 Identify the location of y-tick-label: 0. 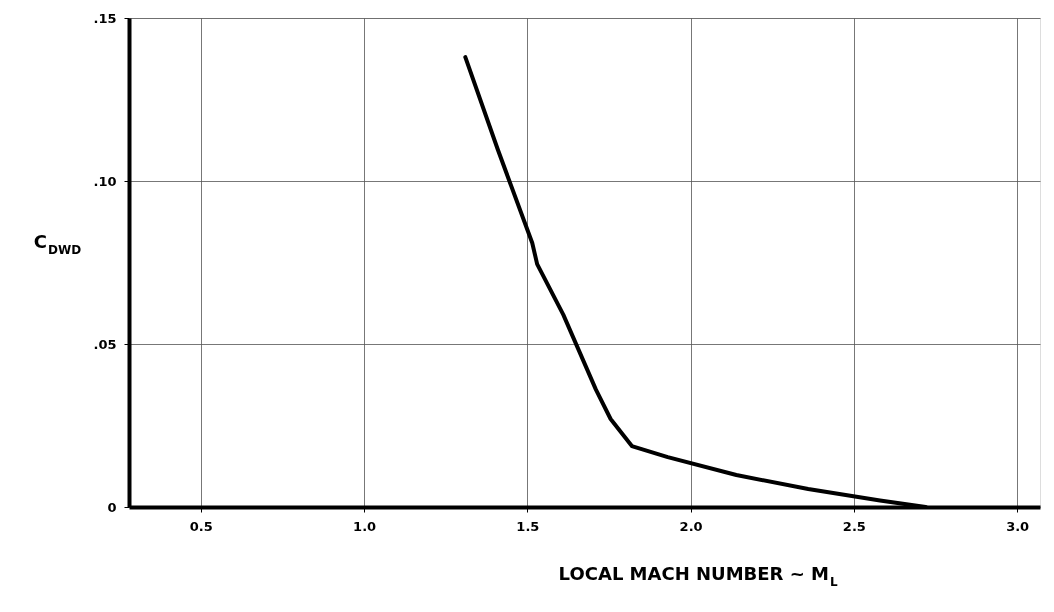
(112, 507).